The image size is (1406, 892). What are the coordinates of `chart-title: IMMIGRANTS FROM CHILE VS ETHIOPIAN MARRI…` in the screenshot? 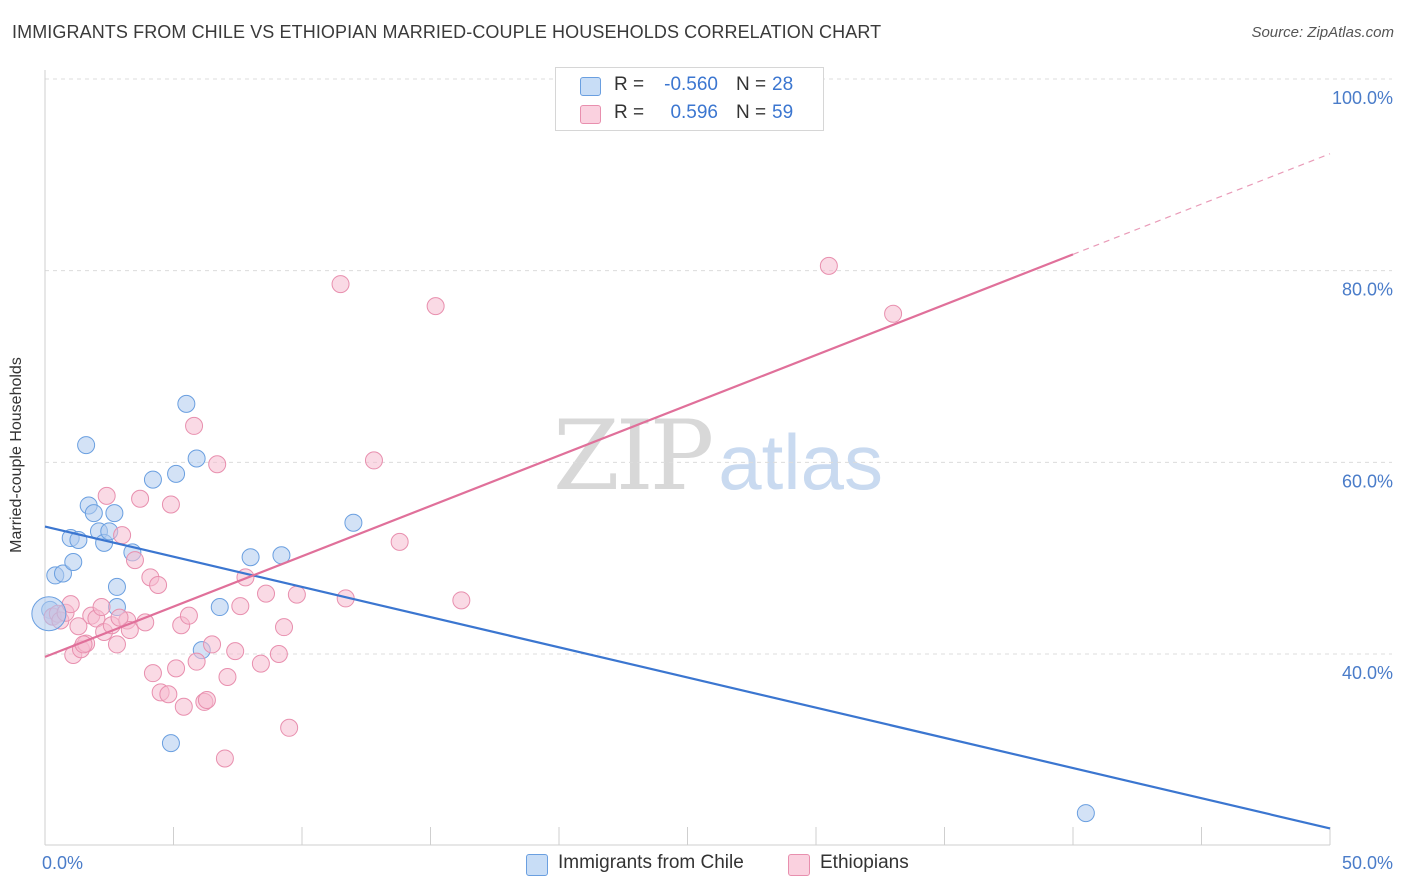 It's located at (447, 32).